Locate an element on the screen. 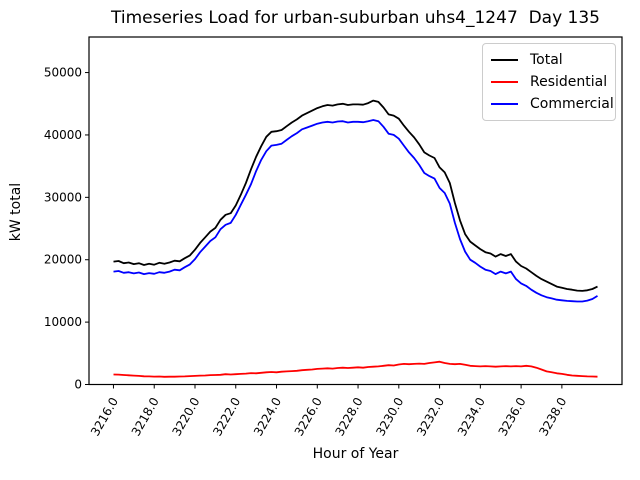  x-tick-label: 3216.0 is located at coordinates (104, 416).